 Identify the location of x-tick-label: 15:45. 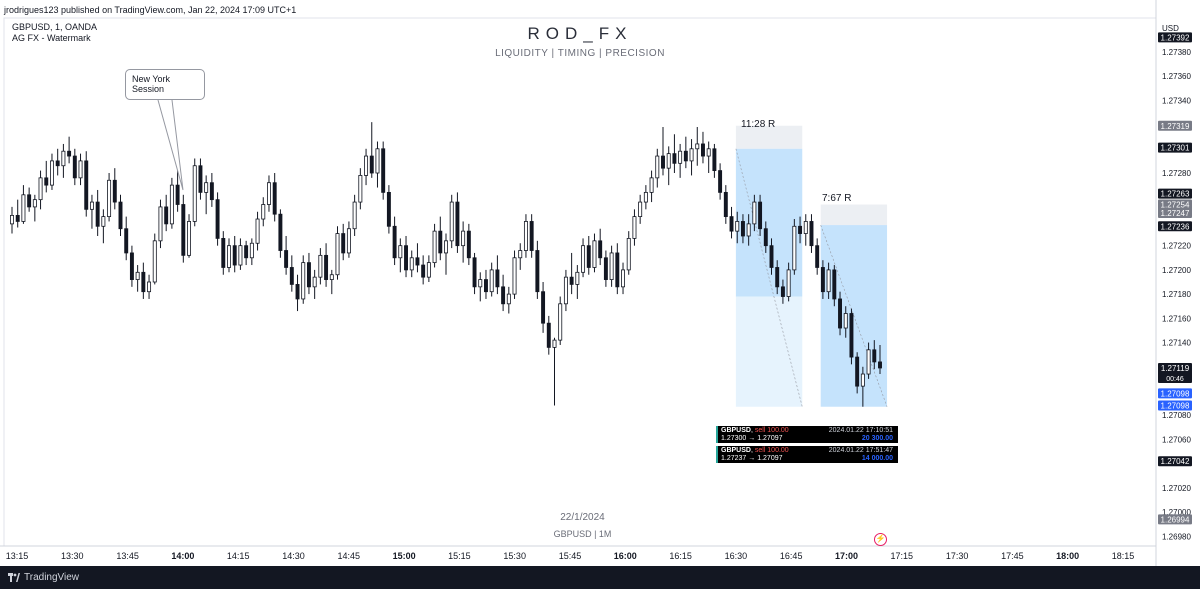
(570, 556).